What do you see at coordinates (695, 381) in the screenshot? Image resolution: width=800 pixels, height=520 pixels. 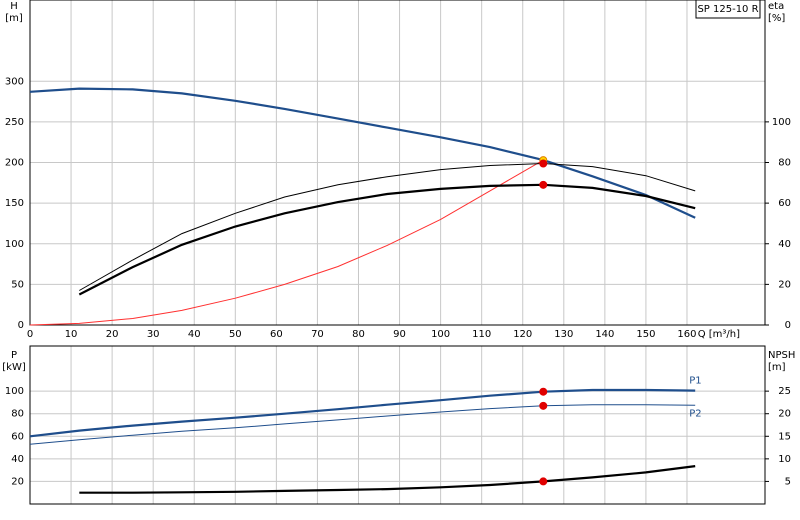 I see `series-label: P1` at bounding box center [695, 381].